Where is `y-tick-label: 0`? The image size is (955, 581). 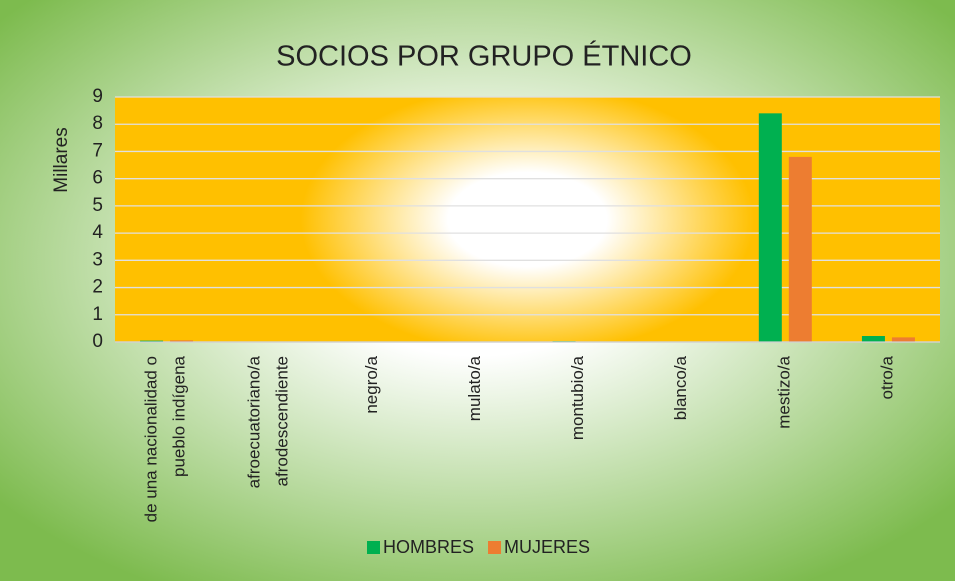 y-tick-label: 0 is located at coordinates (97, 341).